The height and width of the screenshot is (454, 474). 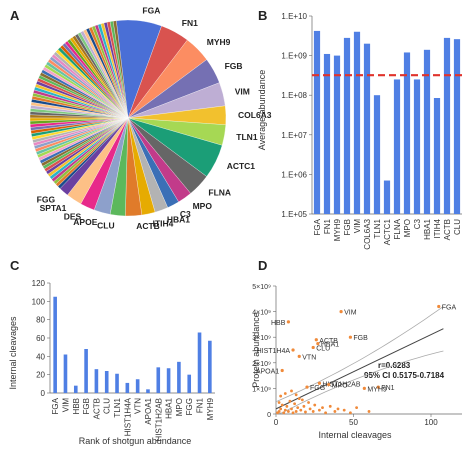 What do you see at coordinates (294, 56) in the screenshot?
I see `chart-b-ytick-label: 1.E+09` at bounding box center [294, 56].